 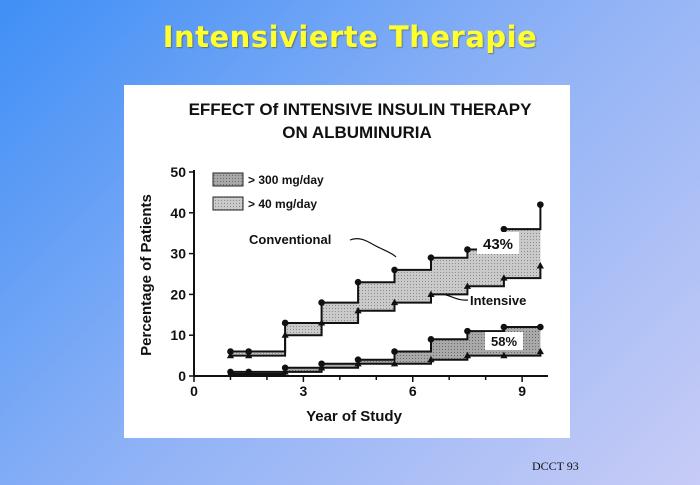 What do you see at coordinates (555, 466) in the screenshot?
I see `source-citation: DCCT 93` at bounding box center [555, 466].